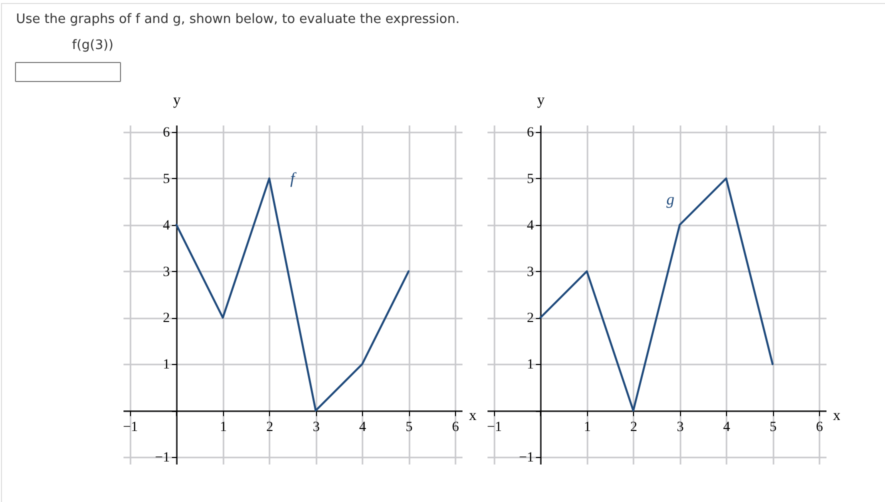  I want to click on text: f(g(3)), so click(93, 45).